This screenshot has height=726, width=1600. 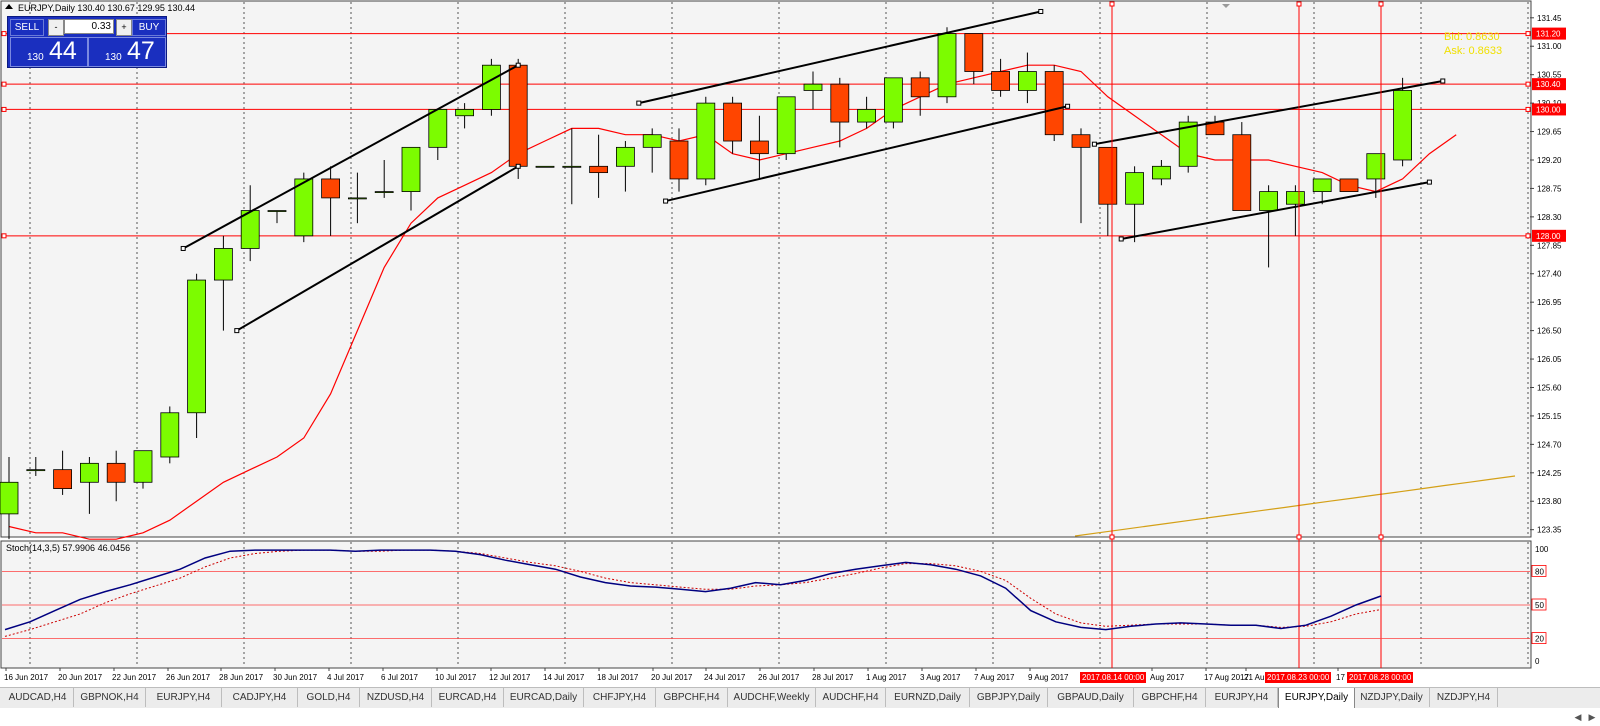 I want to click on chart-tab: GBPNOK,H4, so click(x=110, y=697).